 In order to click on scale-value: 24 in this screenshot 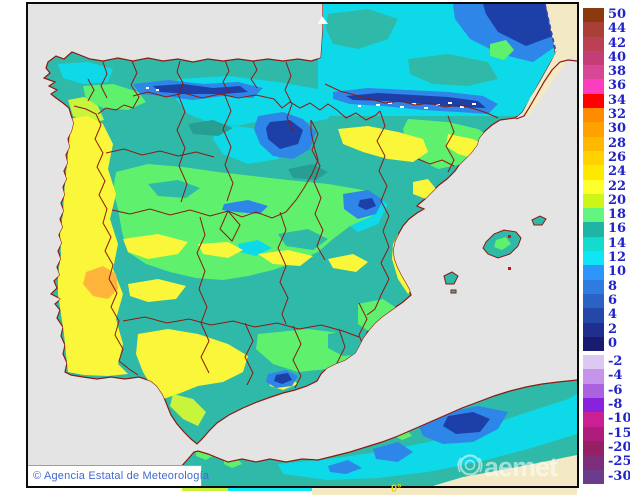, I will do `click(617, 172)`.